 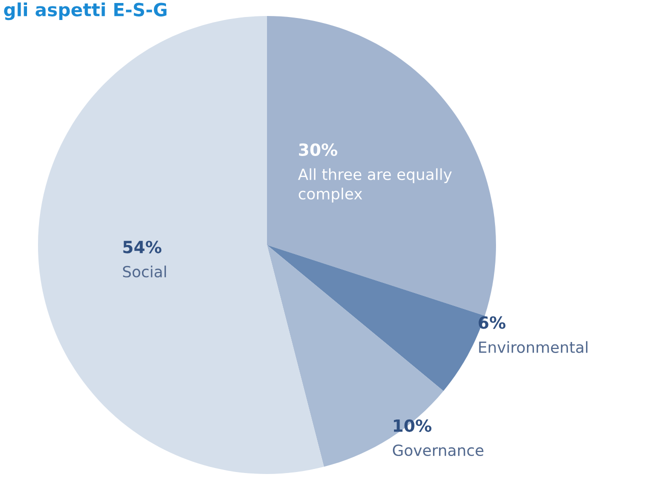 I want to click on slice-label: All three are equally complex, so click(x=375, y=185).